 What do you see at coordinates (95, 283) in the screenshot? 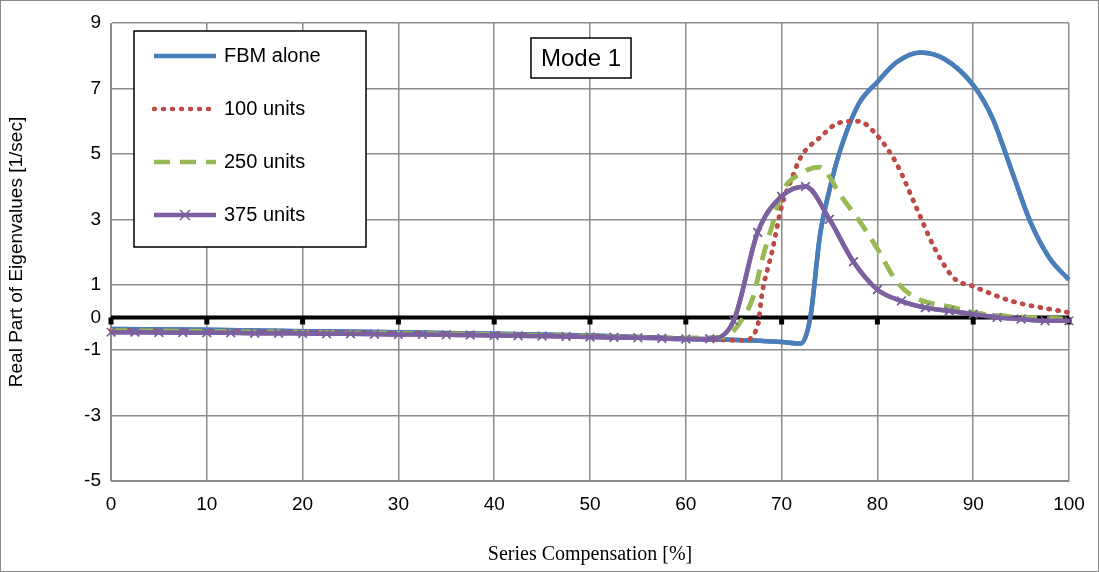
I see `y-tick-label: 1` at bounding box center [95, 283].